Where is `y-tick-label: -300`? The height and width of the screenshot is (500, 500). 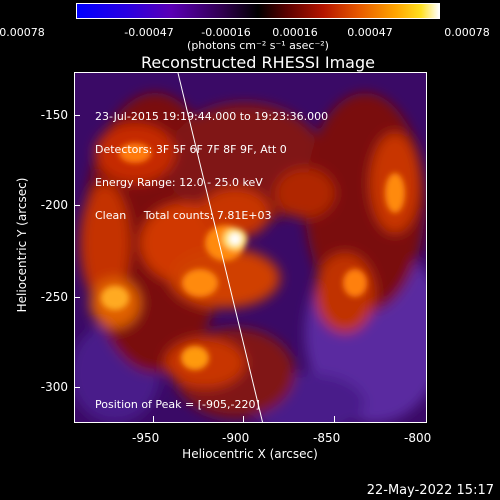
y-tick-label: -300 is located at coordinates (54, 387).